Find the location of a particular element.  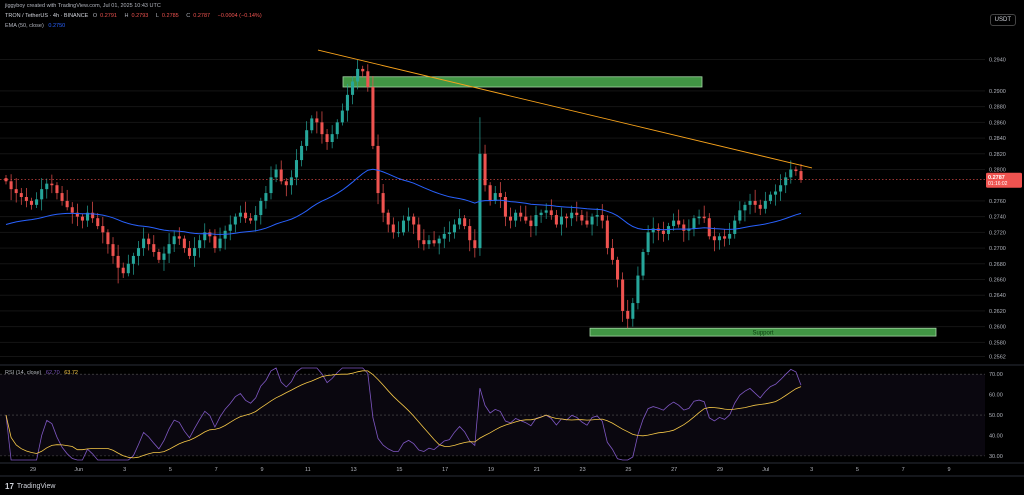

support-zone is located at coordinates (763, 332).